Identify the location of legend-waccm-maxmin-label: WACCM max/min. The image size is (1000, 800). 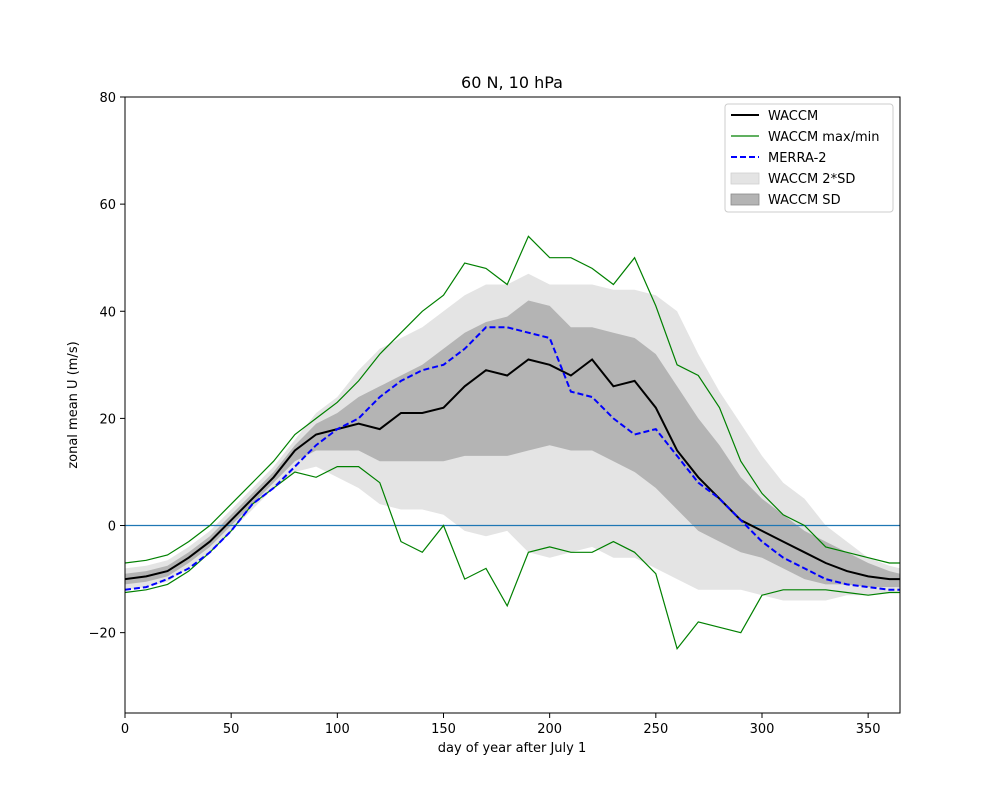
(824, 137).